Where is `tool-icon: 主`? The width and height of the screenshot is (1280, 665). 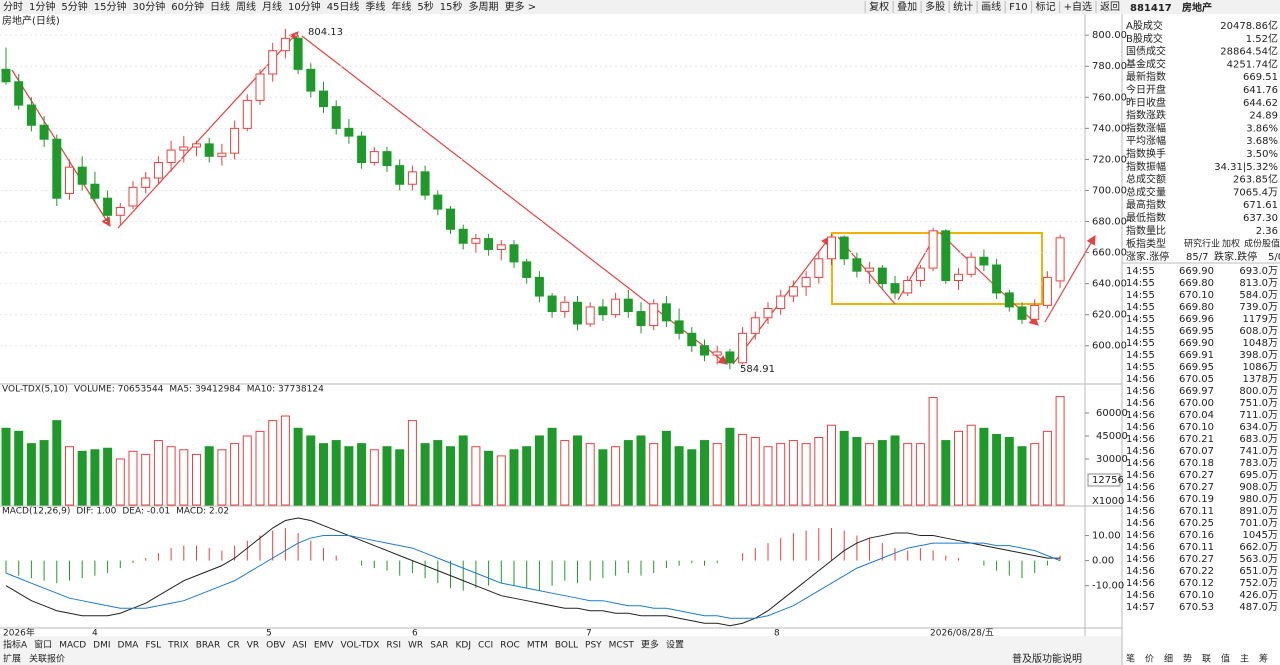
tool-icon: 主 is located at coordinates (1244, 659).